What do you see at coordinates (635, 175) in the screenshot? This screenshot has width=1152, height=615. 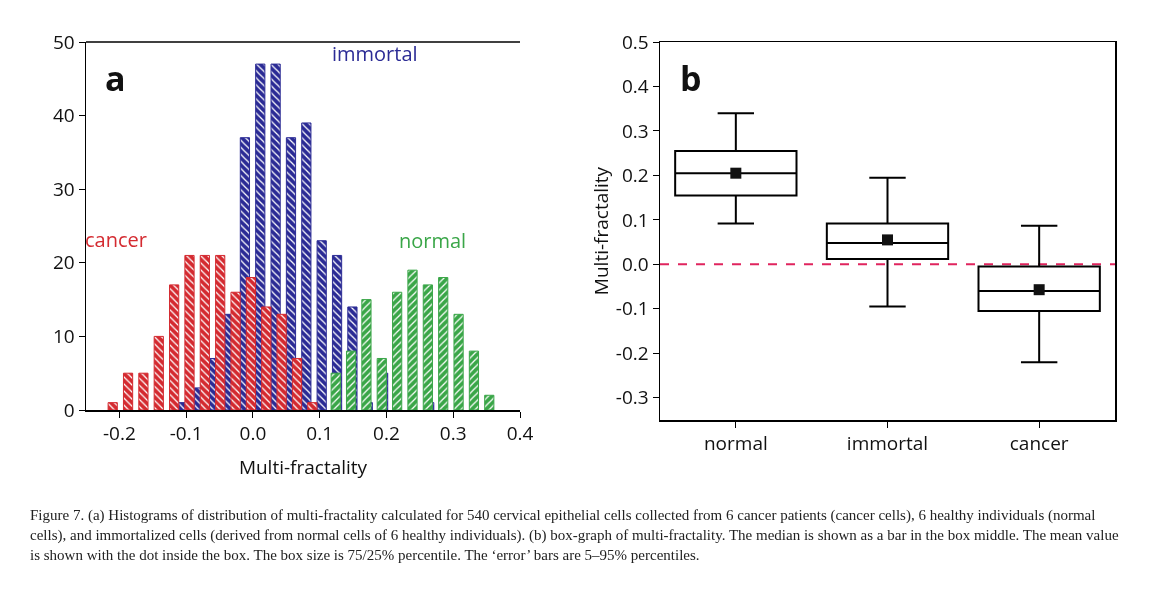 I see `y-tick-label: 0.2` at bounding box center [635, 175].